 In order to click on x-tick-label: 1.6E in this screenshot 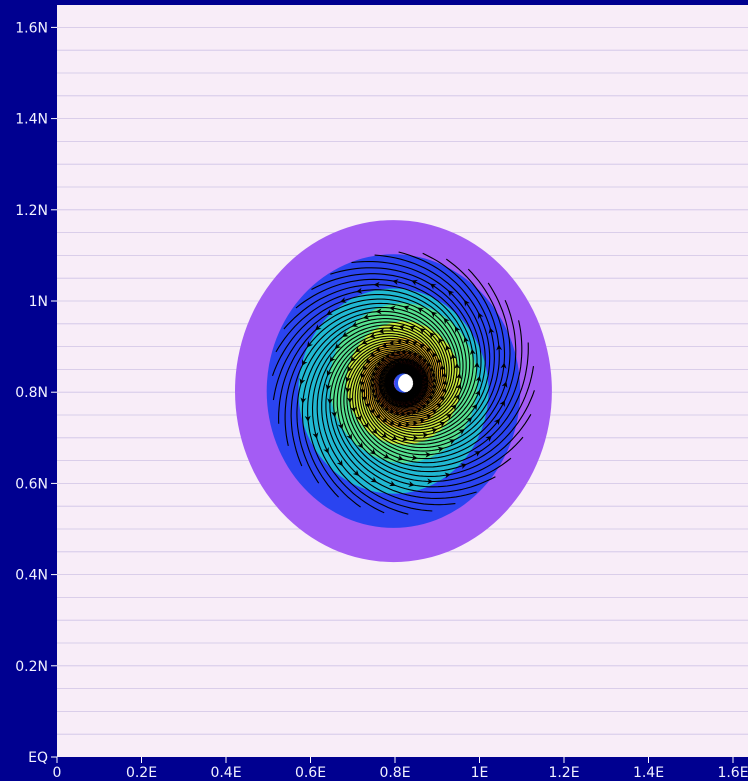, I will do `click(732, 773)`.